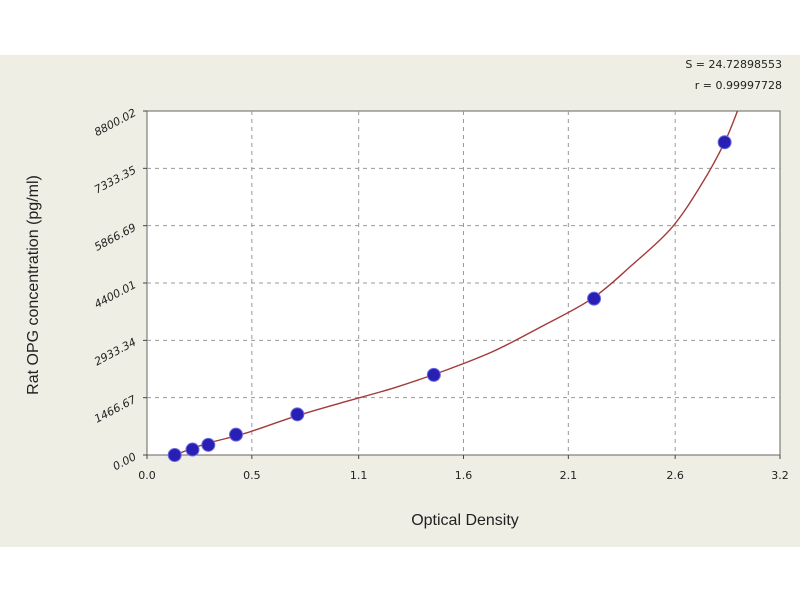 Image resolution: width=800 pixels, height=600 pixels. Describe the element at coordinates (738, 85) in the screenshot. I see `stat-r: r = 0.99997728` at that location.